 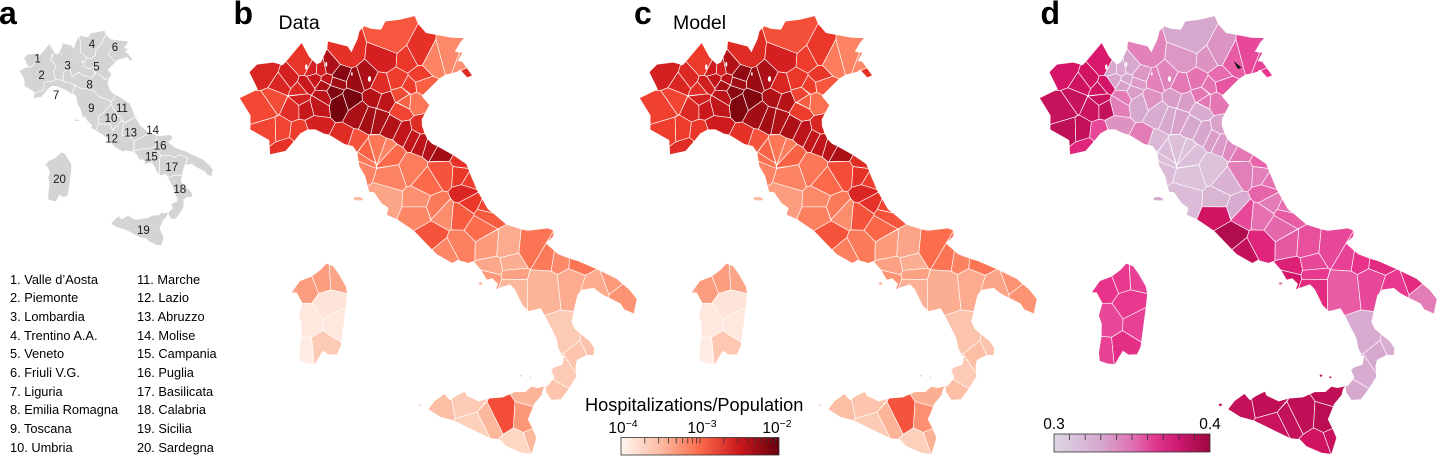 What do you see at coordinates (776, 427) in the screenshot?
I see `svg-text: 10⁻²` at bounding box center [776, 427].